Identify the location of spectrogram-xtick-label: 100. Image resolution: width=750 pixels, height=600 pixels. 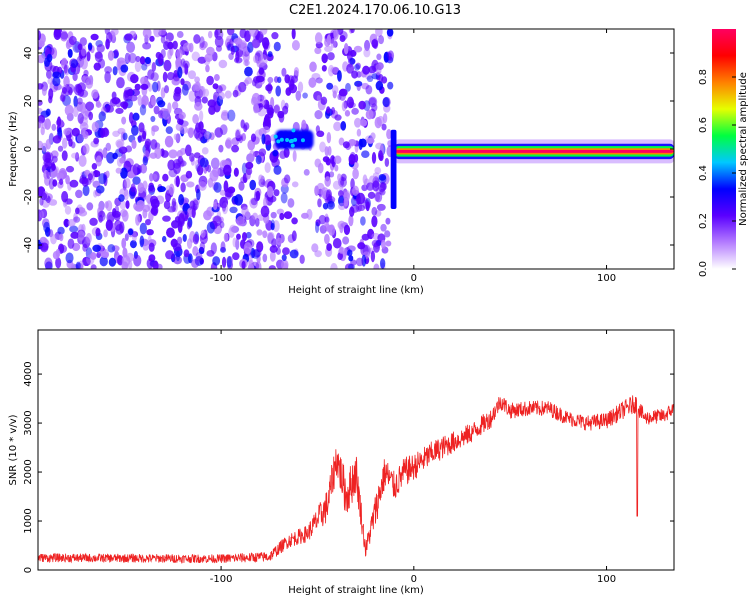
(606, 278).